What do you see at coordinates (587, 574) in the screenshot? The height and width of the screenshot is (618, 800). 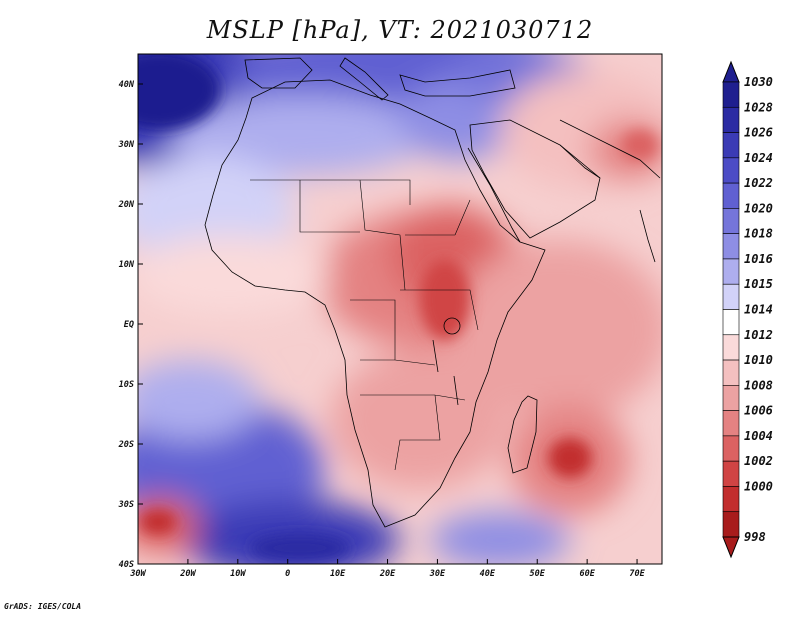 I see `lon-tick-label: 60E` at bounding box center [587, 574].